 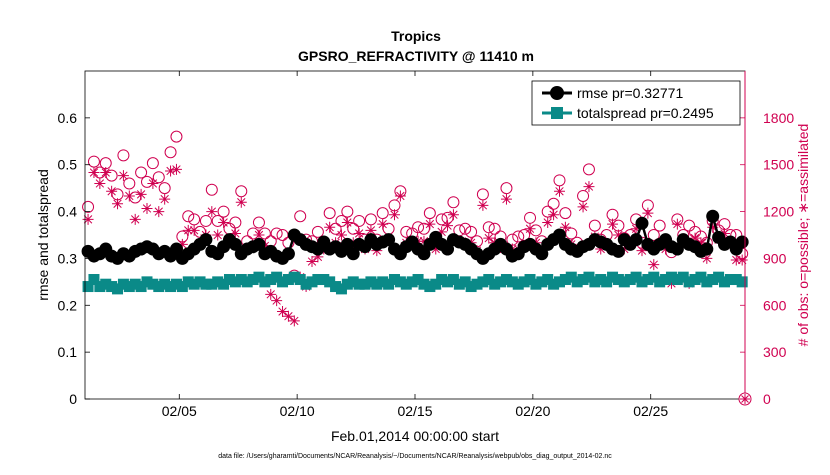 I want to click on chart-title: Tropics, so click(x=416, y=36).